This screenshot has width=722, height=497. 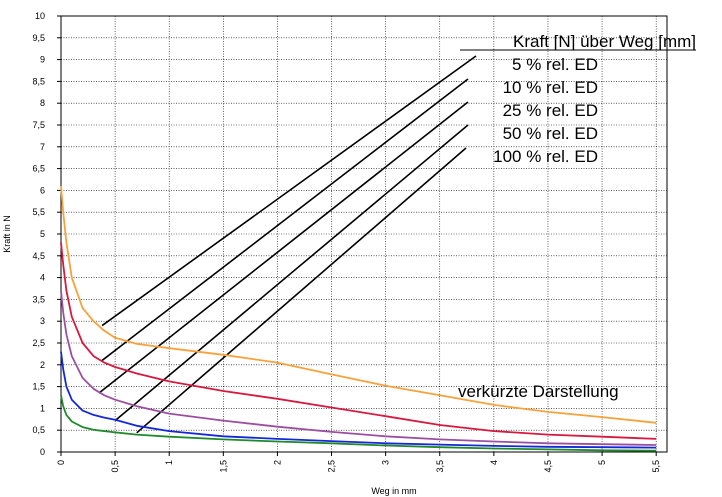 I want to click on y-tick-label: 6, so click(x=42, y=190).